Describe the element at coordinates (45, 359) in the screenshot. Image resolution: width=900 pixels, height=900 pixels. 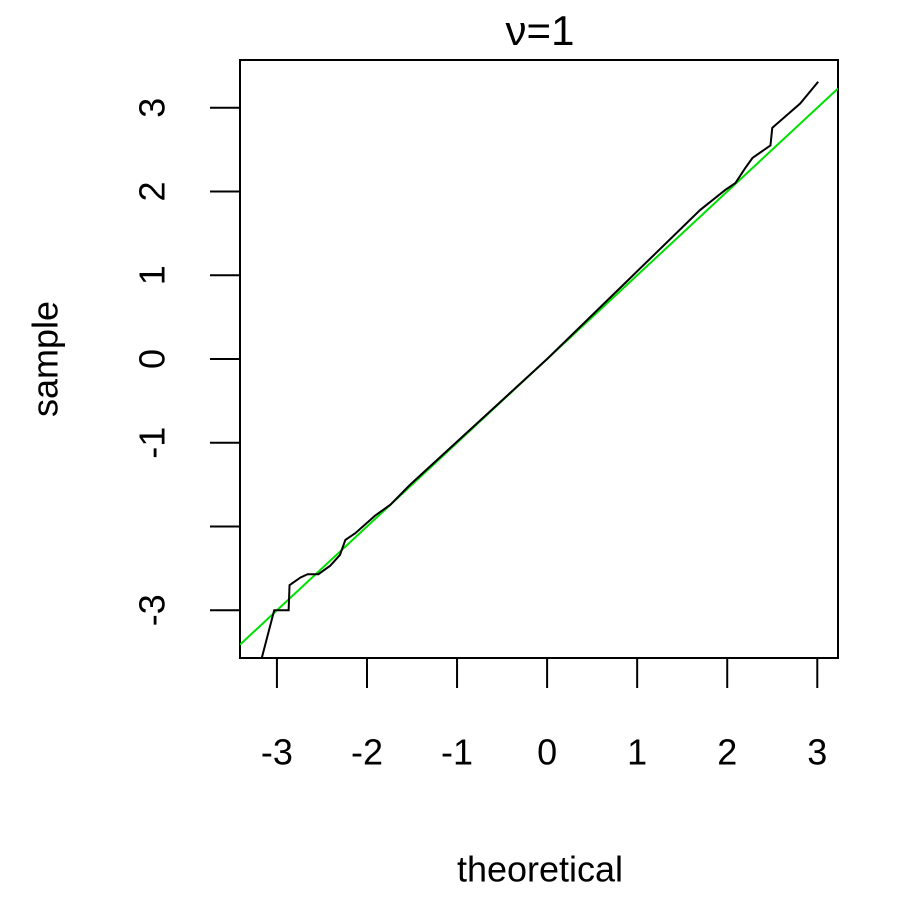
I see `y-axis-label: sample` at that location.